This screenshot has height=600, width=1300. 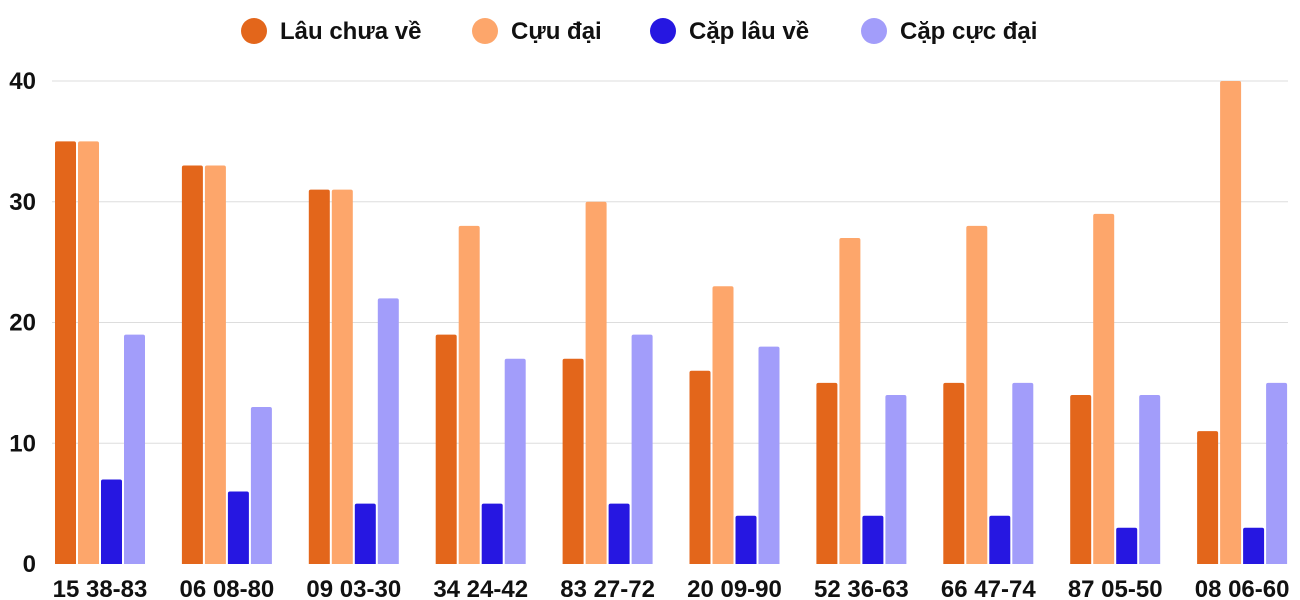 What do you see at coordinates (607, 588) in the screenshot?
I see `x-tick-label: 83 27-72` at bounding box center [607, 588].